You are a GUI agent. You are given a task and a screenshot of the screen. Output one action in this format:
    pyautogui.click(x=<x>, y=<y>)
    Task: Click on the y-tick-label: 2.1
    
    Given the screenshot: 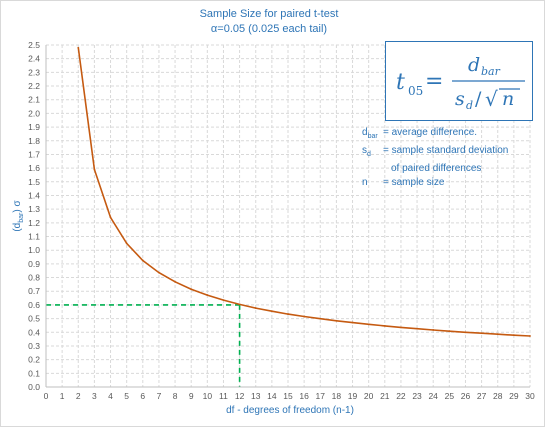 What is the action you would take?
    pyautogui.click(x=34, y=100)
    